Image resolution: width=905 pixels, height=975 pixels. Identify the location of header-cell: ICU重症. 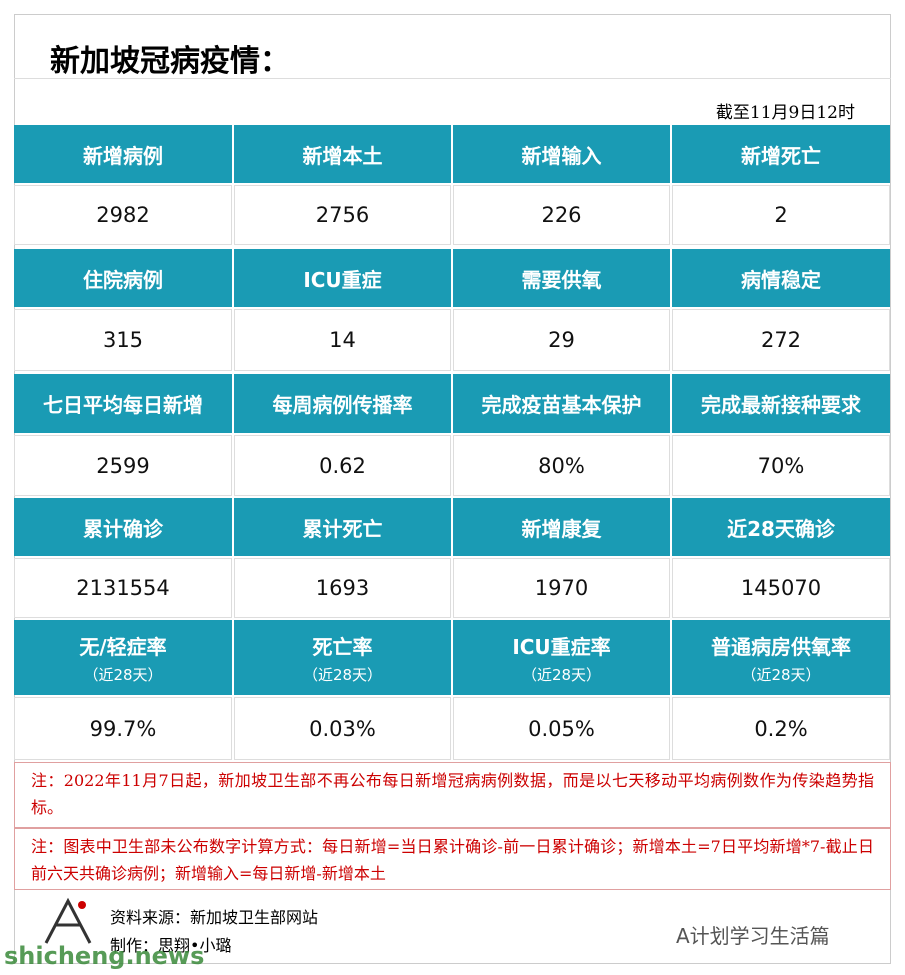
(342, 278).